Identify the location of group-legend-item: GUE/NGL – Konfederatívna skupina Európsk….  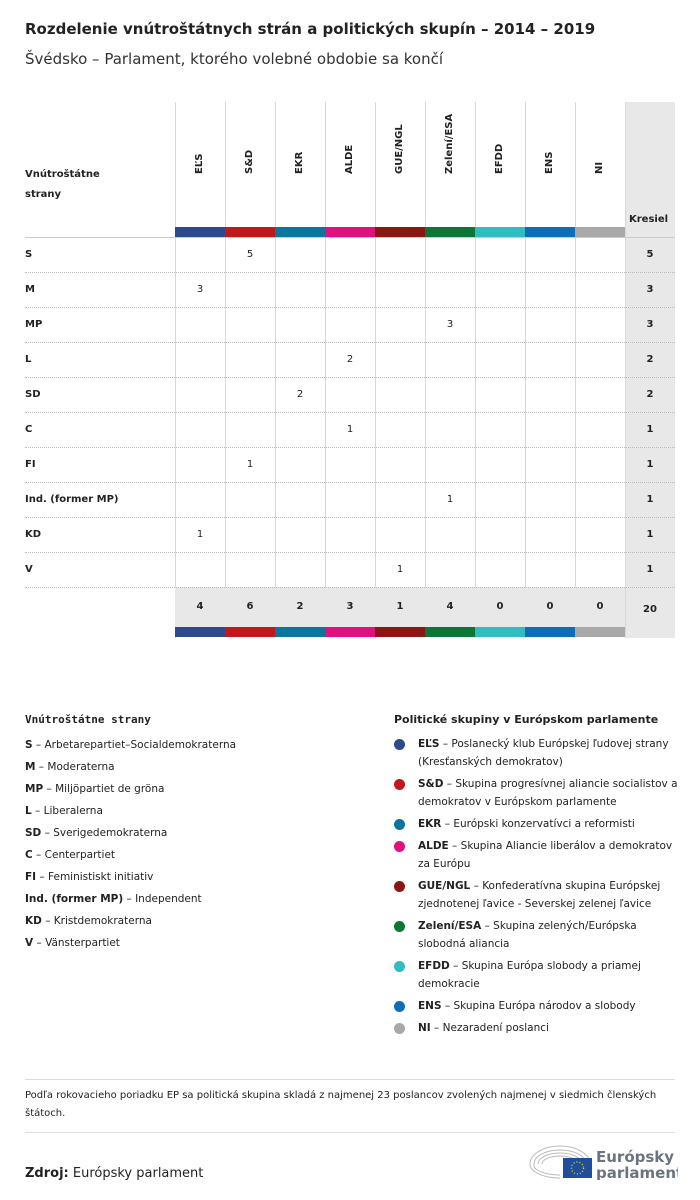
(539, 895).